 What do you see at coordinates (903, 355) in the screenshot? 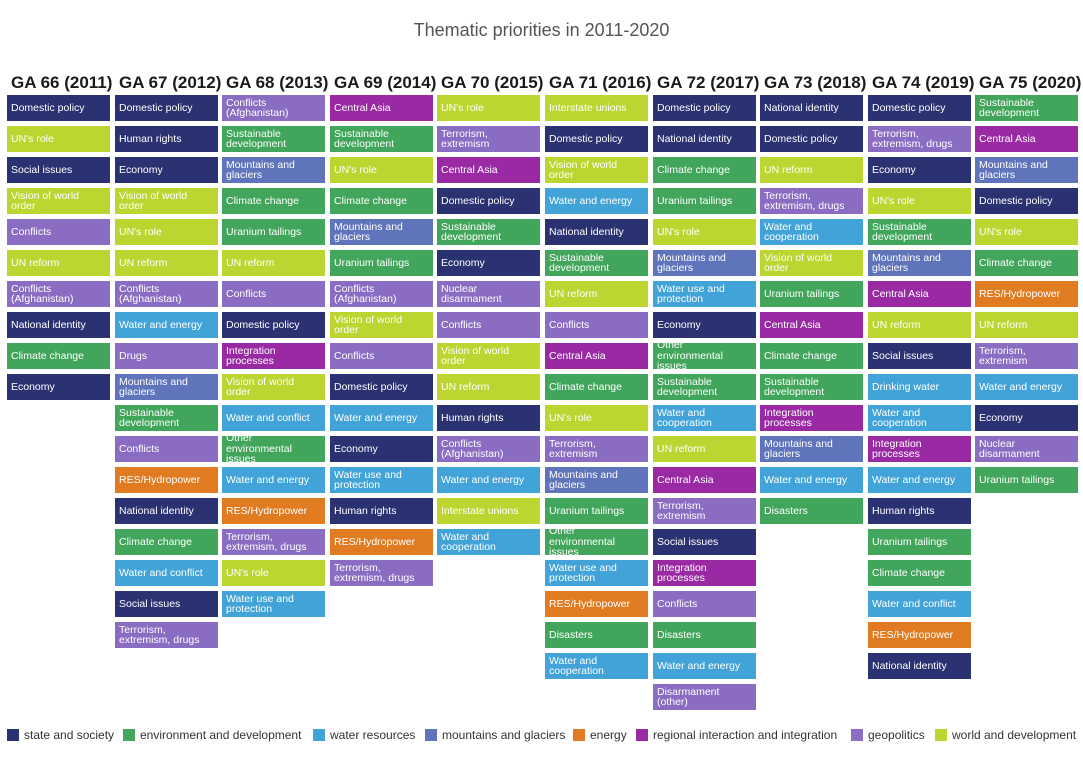
I see `topic-label: Social issues` at bounding box center [903, 355].